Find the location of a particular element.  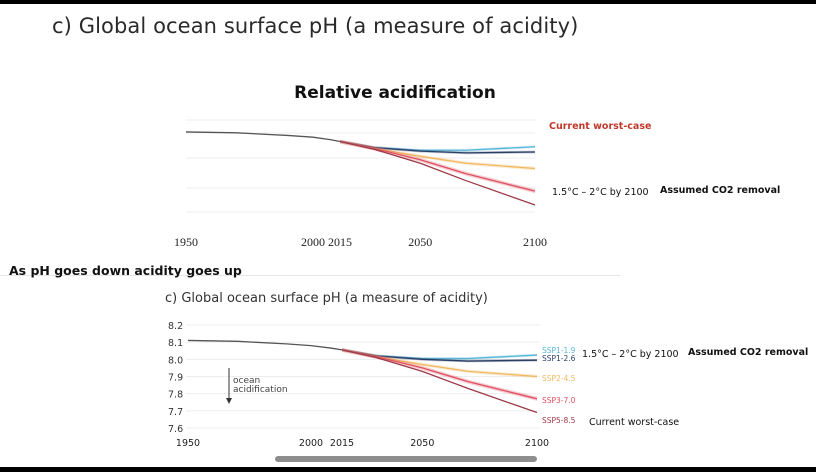

chart2-xtick-2000: 2000 is located at coordinates (311, 443).